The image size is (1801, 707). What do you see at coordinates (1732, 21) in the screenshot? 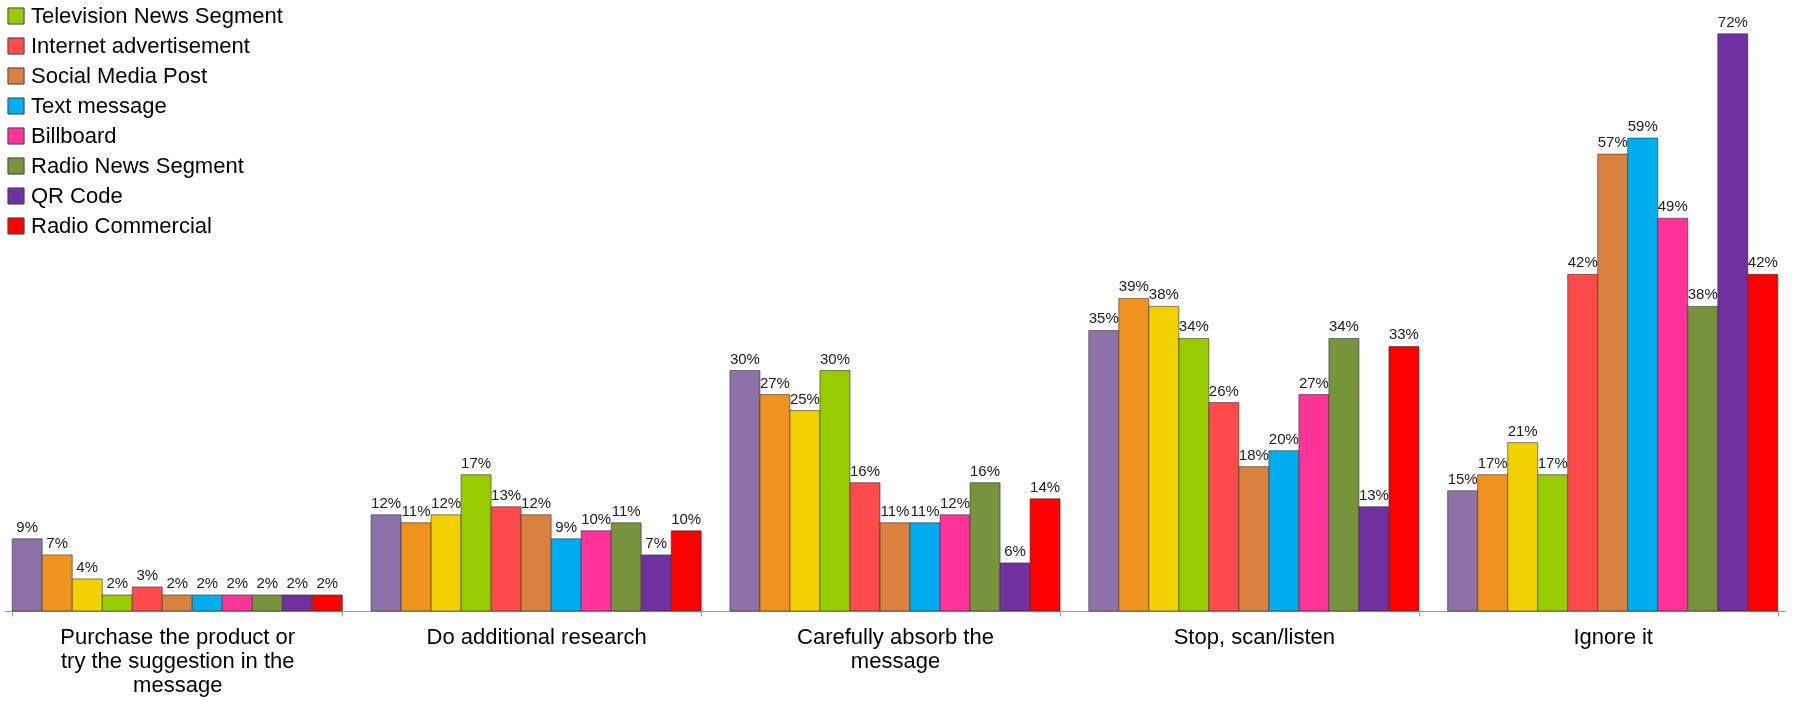
I see `data-label: 72%` at bounding box center [1732, 21].